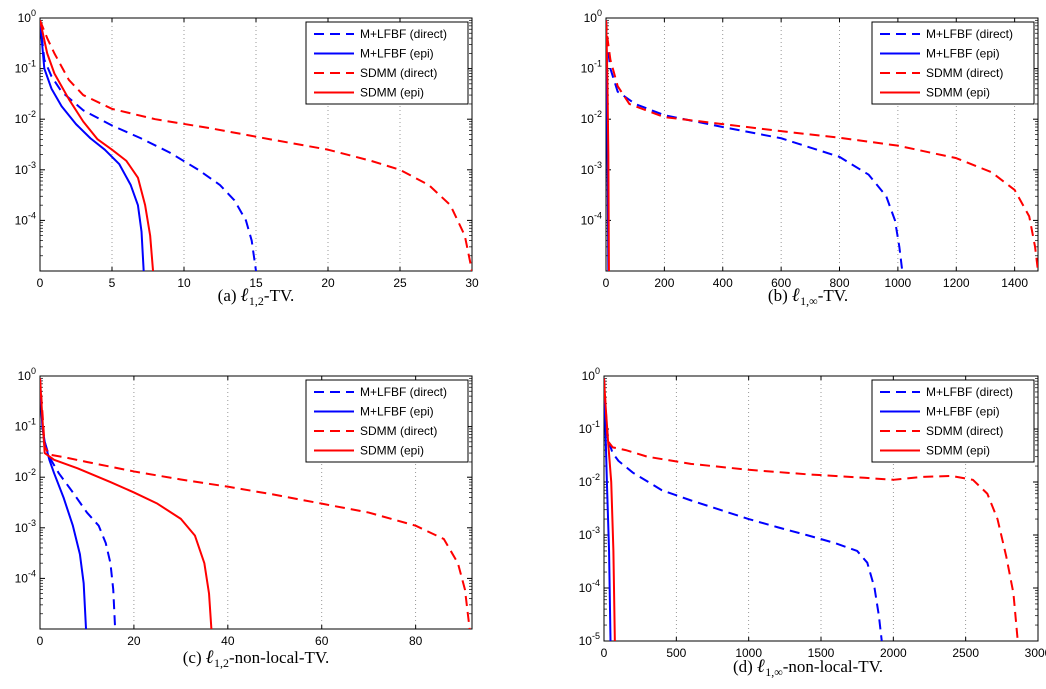 This screenshot has width=1046, height=689. I want to click on x-tick-label: 2000, so click(893, 653).